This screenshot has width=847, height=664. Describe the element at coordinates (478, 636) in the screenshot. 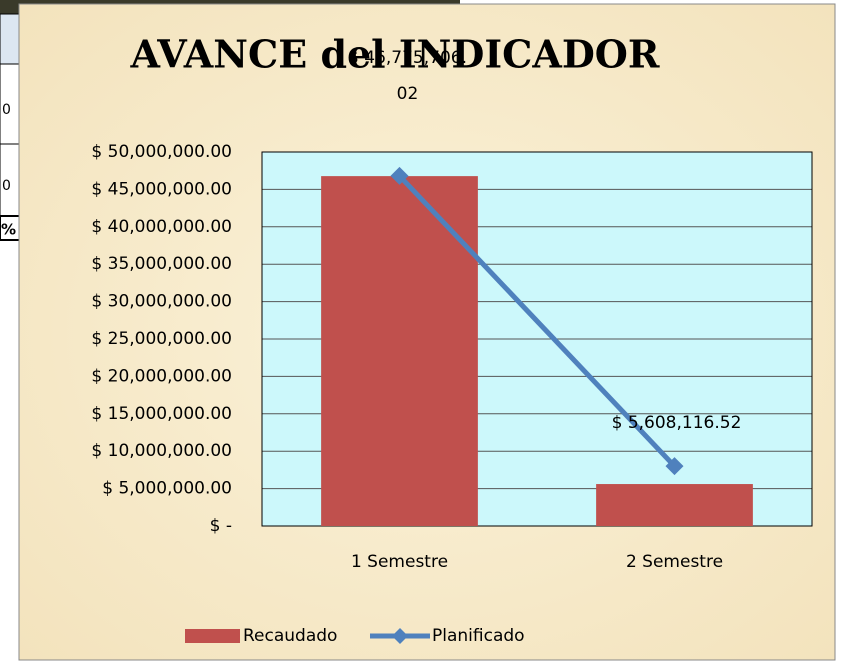

I see `legend-label: Planificado` at that location.